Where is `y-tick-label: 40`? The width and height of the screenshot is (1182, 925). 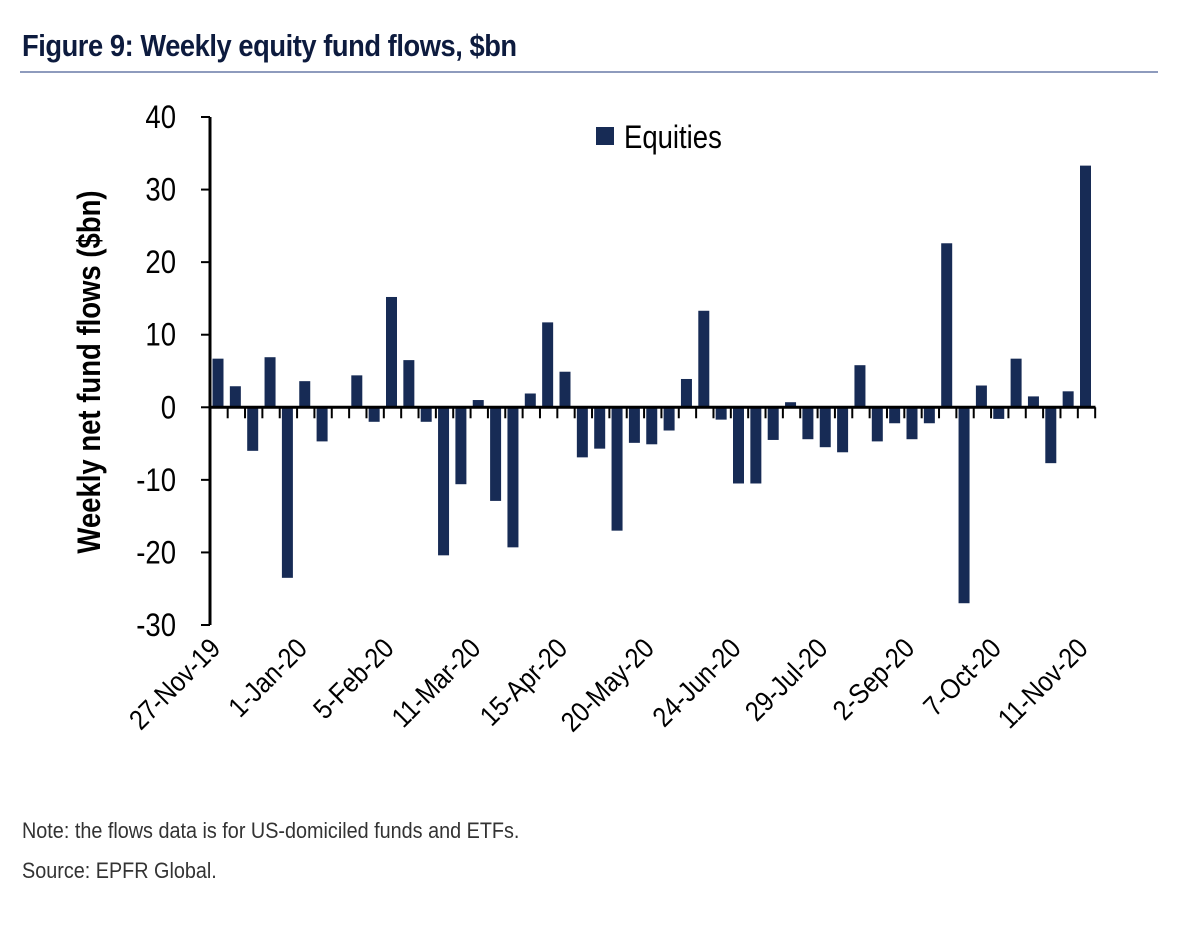 y-tick-label: 40 is located at coordinates (160, 117).